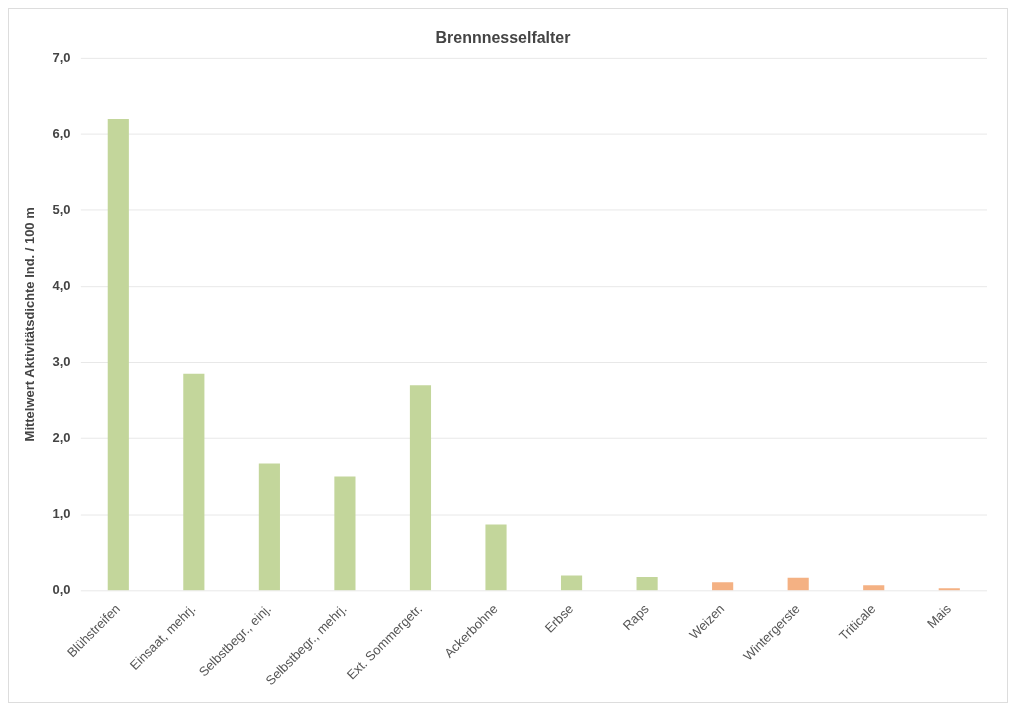 The image size is (1020, 715). I want to click on y-axis-title: Mittelwert Aktivitätsdichte Ind. / 100 m, so click(30, 324).